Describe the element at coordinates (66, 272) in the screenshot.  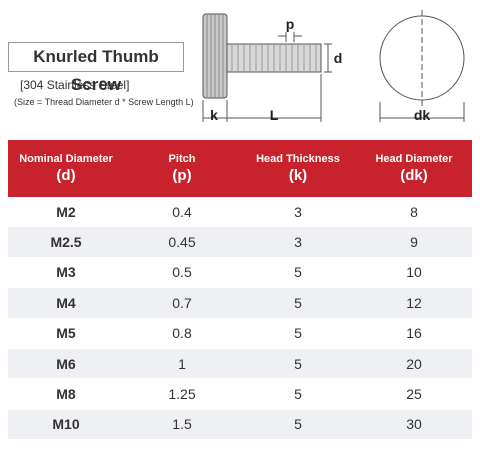
I see `table-cell: M3` at that location.